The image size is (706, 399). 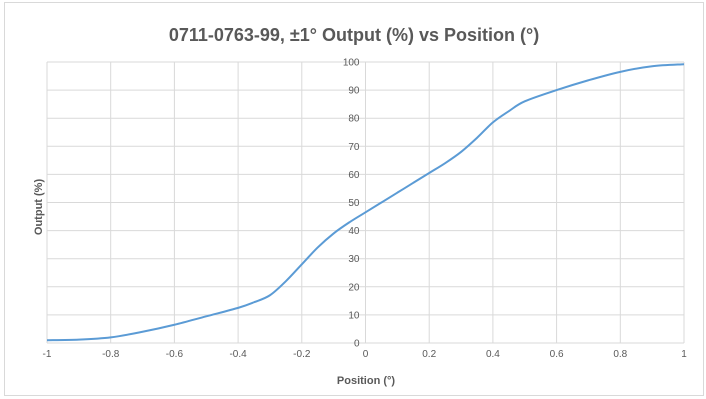 I want to click on y-tick-label: 0, so click(x=357, y=344).